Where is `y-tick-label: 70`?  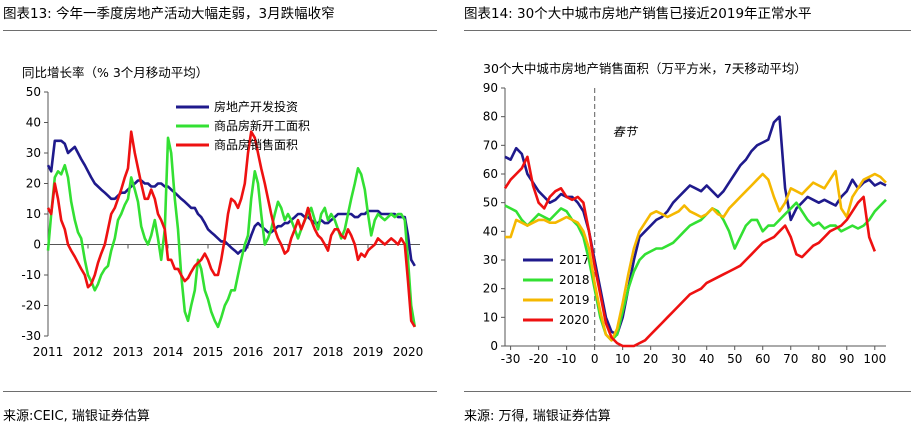 y-tick-label: 70 is located at coordinates (490, 145).